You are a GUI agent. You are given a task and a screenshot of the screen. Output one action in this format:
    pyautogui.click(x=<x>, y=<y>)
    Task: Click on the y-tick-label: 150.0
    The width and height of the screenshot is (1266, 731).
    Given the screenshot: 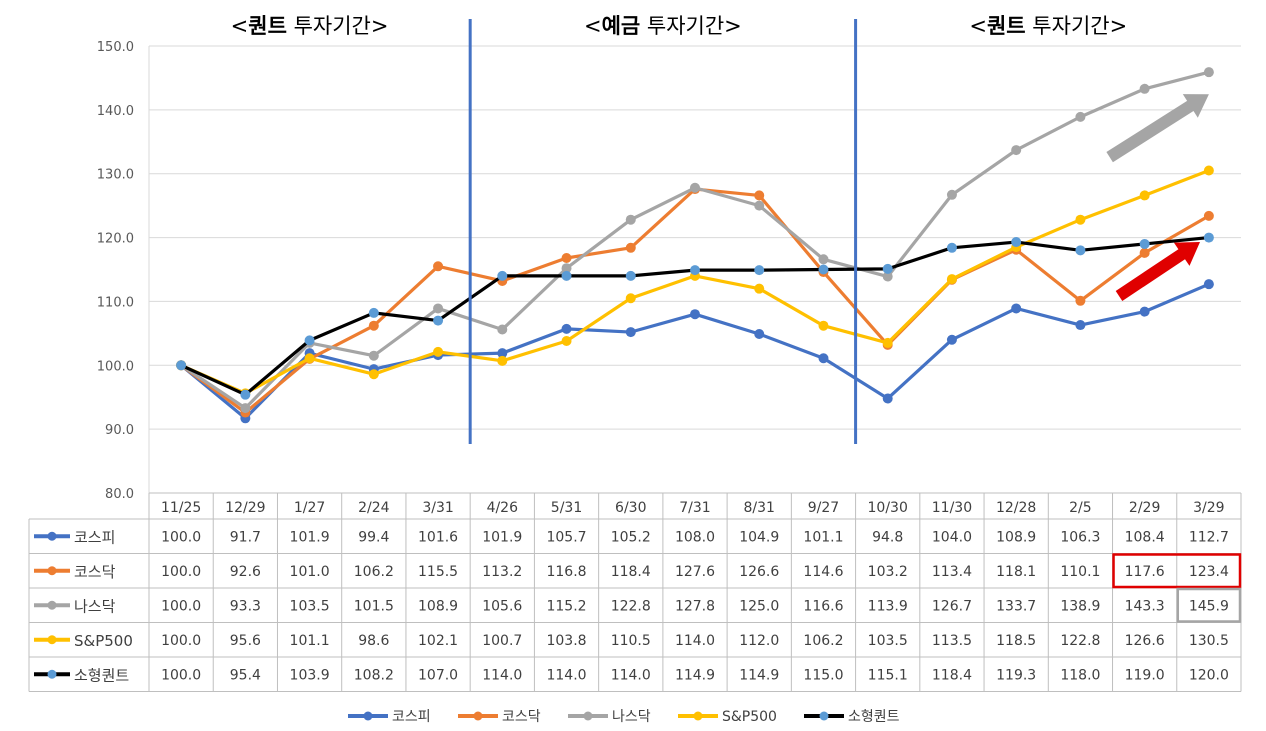 What is the action you would take?
    pyautogui.click(x=115, y=47)
    